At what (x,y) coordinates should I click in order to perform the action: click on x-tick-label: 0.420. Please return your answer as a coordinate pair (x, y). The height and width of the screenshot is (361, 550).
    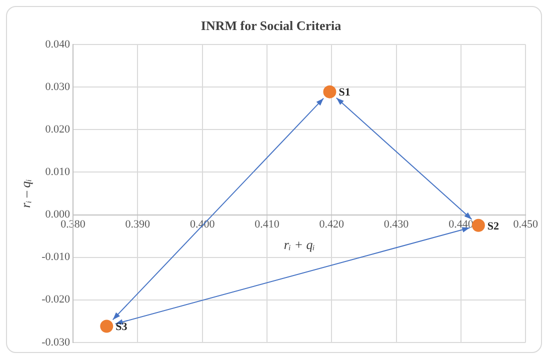
    Looking at the image, I should click on (332, 224).